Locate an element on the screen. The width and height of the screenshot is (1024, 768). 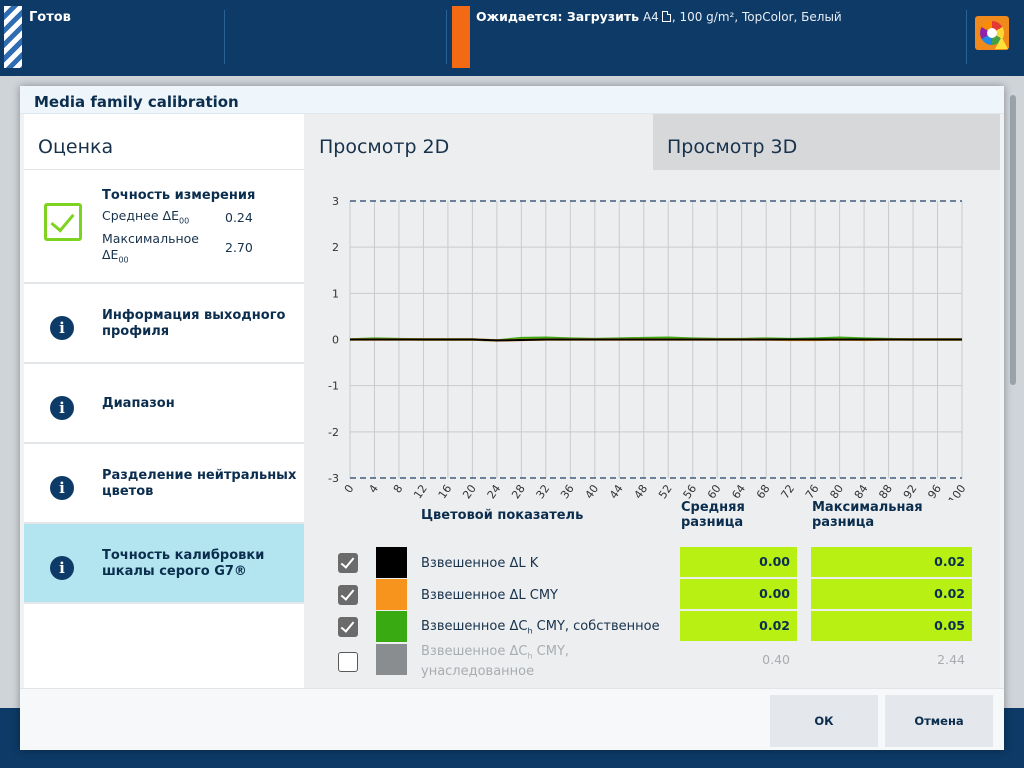
maximum-diff-cell: 2.44 is located at coordinates (951, 659).